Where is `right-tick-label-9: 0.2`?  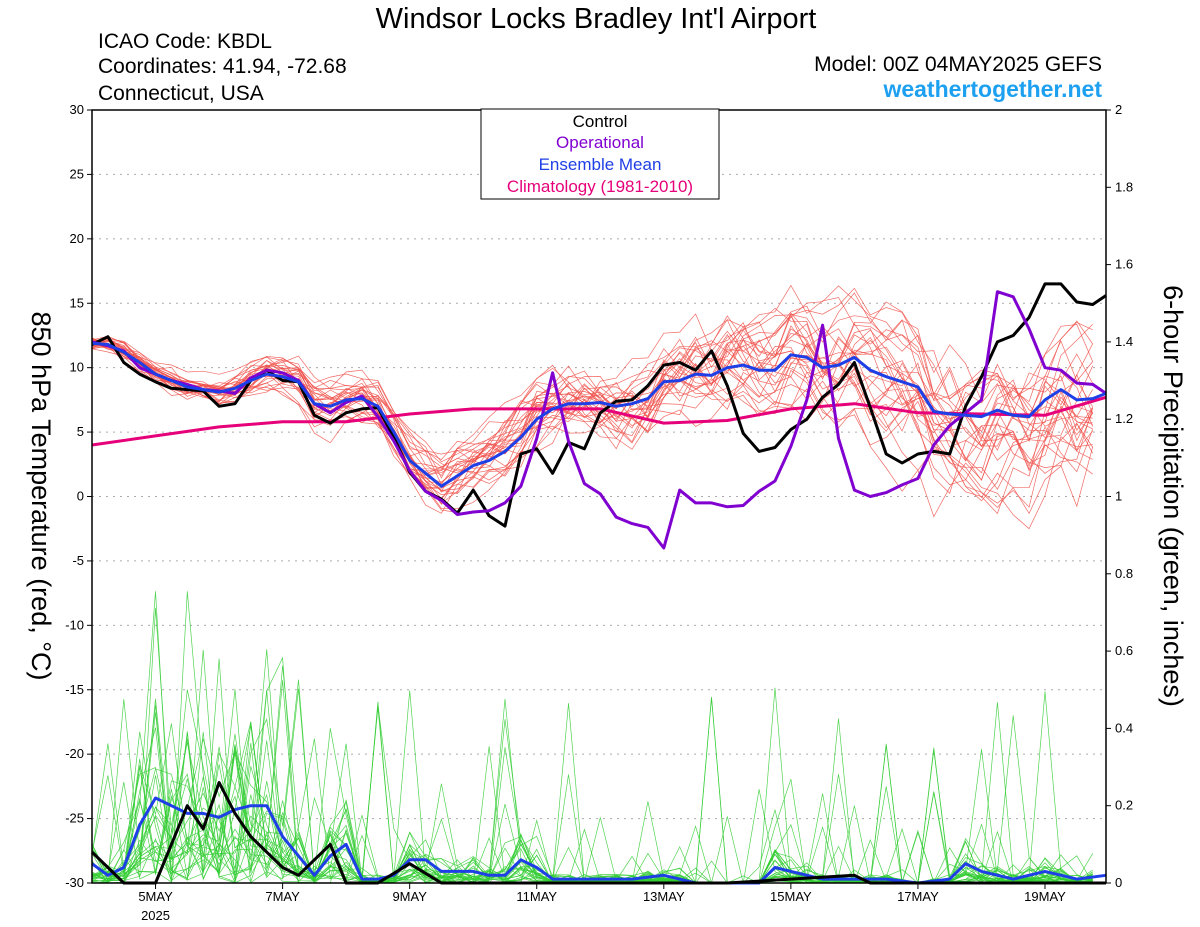
right-tick-label-9: 0.2 is located at coordinates (1124, 805).